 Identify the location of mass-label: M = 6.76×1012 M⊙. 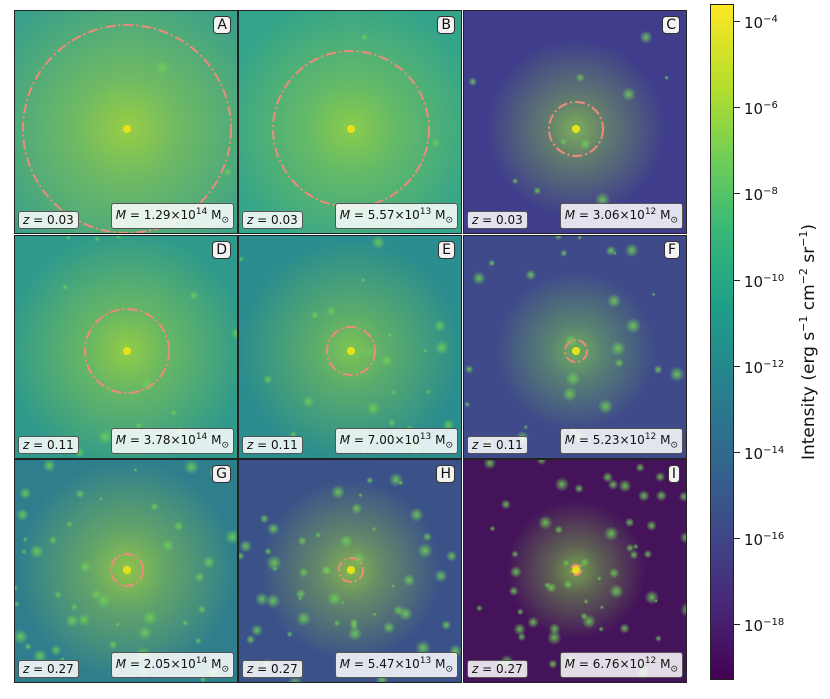
(621, 664).